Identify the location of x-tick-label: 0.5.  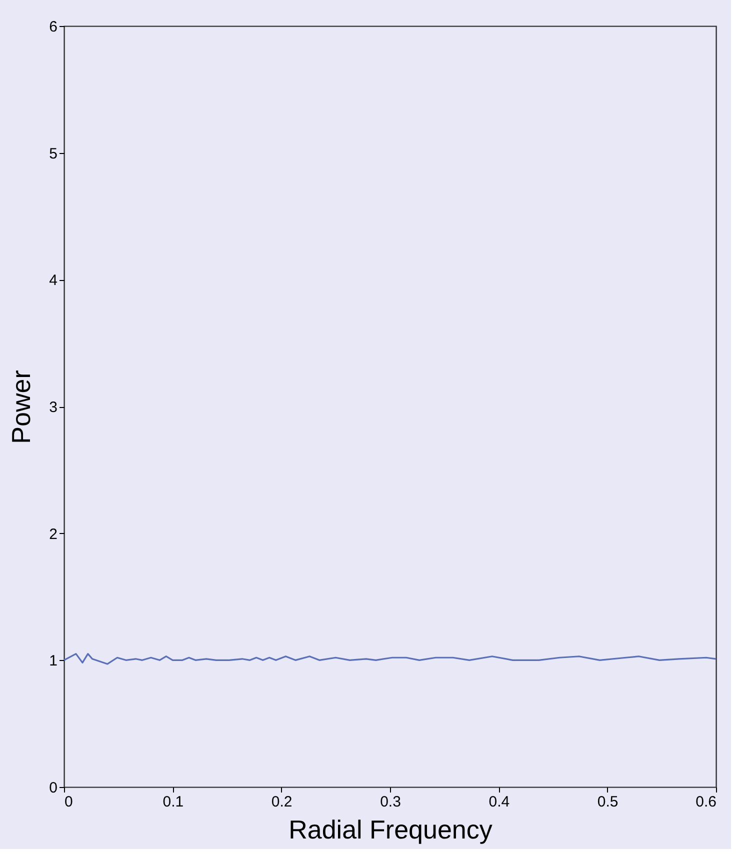
(607, 802).